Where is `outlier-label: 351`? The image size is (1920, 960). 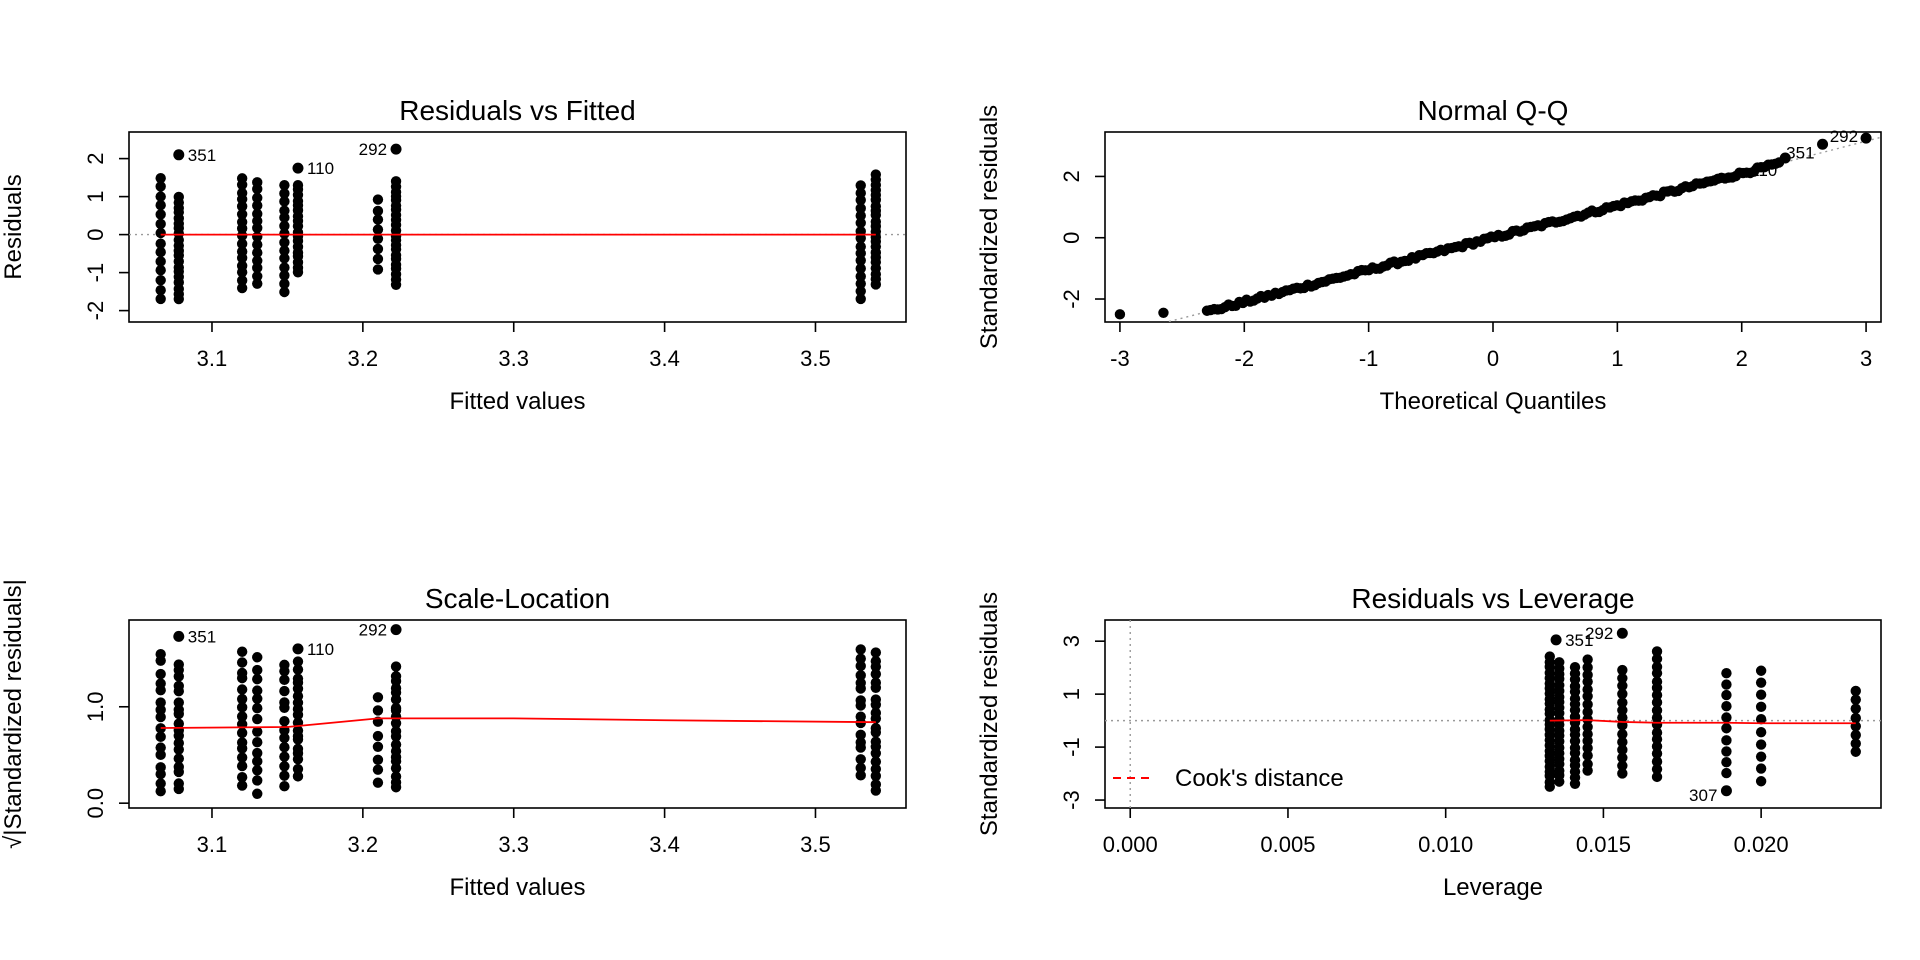 outlier-label: 351 is located at coordinates (202, 155).